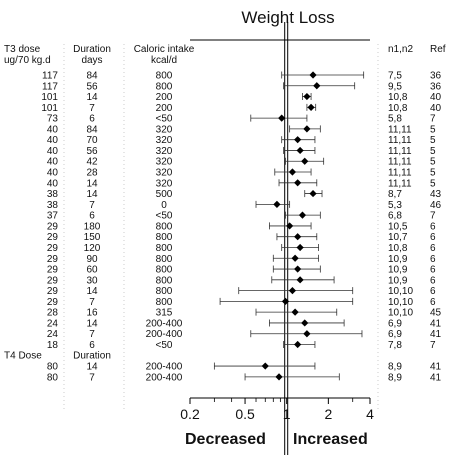 This screenshot has width=470, height=455. Describe the element at coordinates (91, 60) in the screenshot. I see `header-duration-unit: days` at that location.